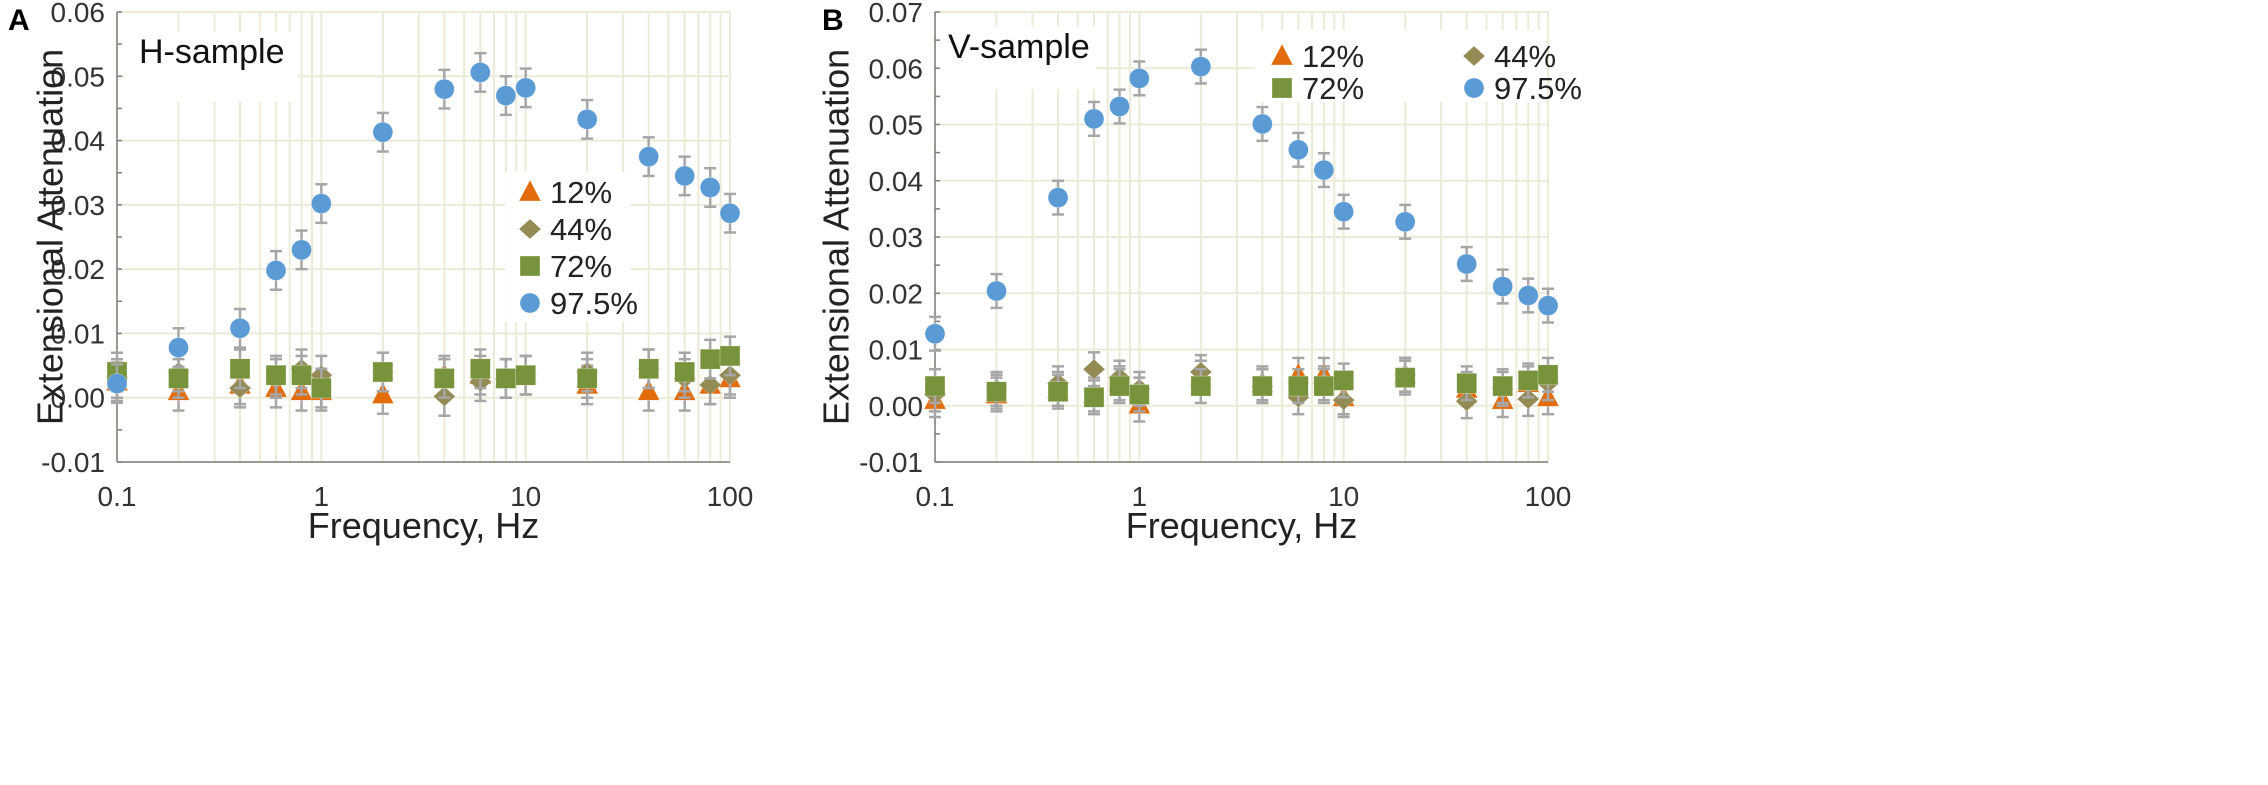 Image resolution: width=2268 pixels, height=785 pixels. What do you see at coordinates (1418, 68) in the screenshot?
I see `legend: 12% 44% 72% 97.5%` at bounding box center [1418, 68].